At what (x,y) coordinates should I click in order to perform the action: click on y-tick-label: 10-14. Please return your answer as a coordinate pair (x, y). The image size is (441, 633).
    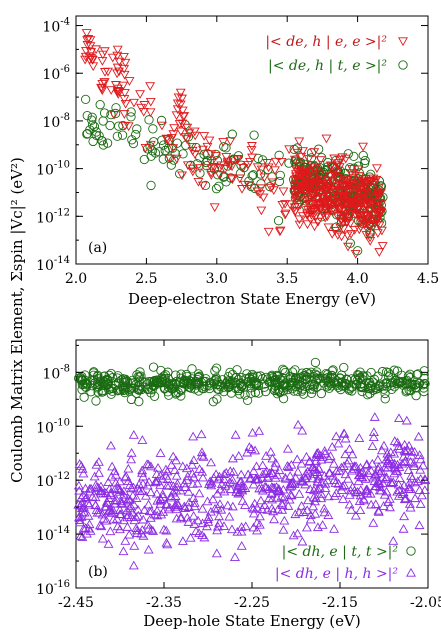
    Looking at the image, I should click on (53, 264).